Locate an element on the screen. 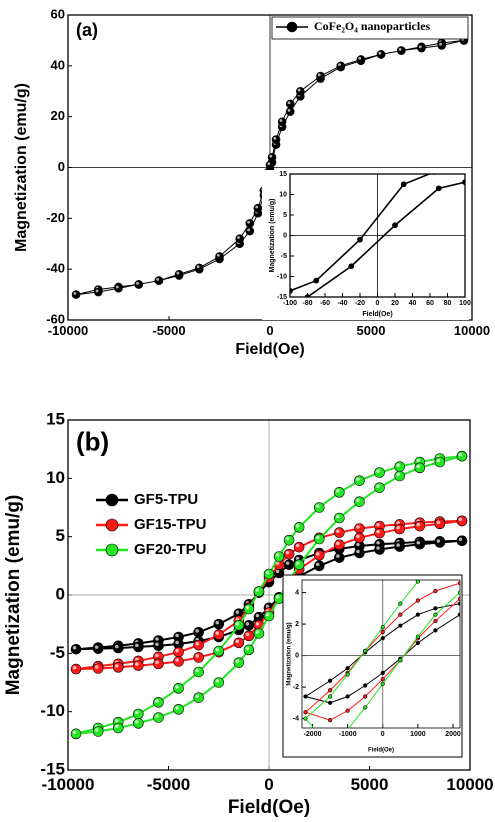  y-tick-label: -20 is located at coordinates (55, 217).